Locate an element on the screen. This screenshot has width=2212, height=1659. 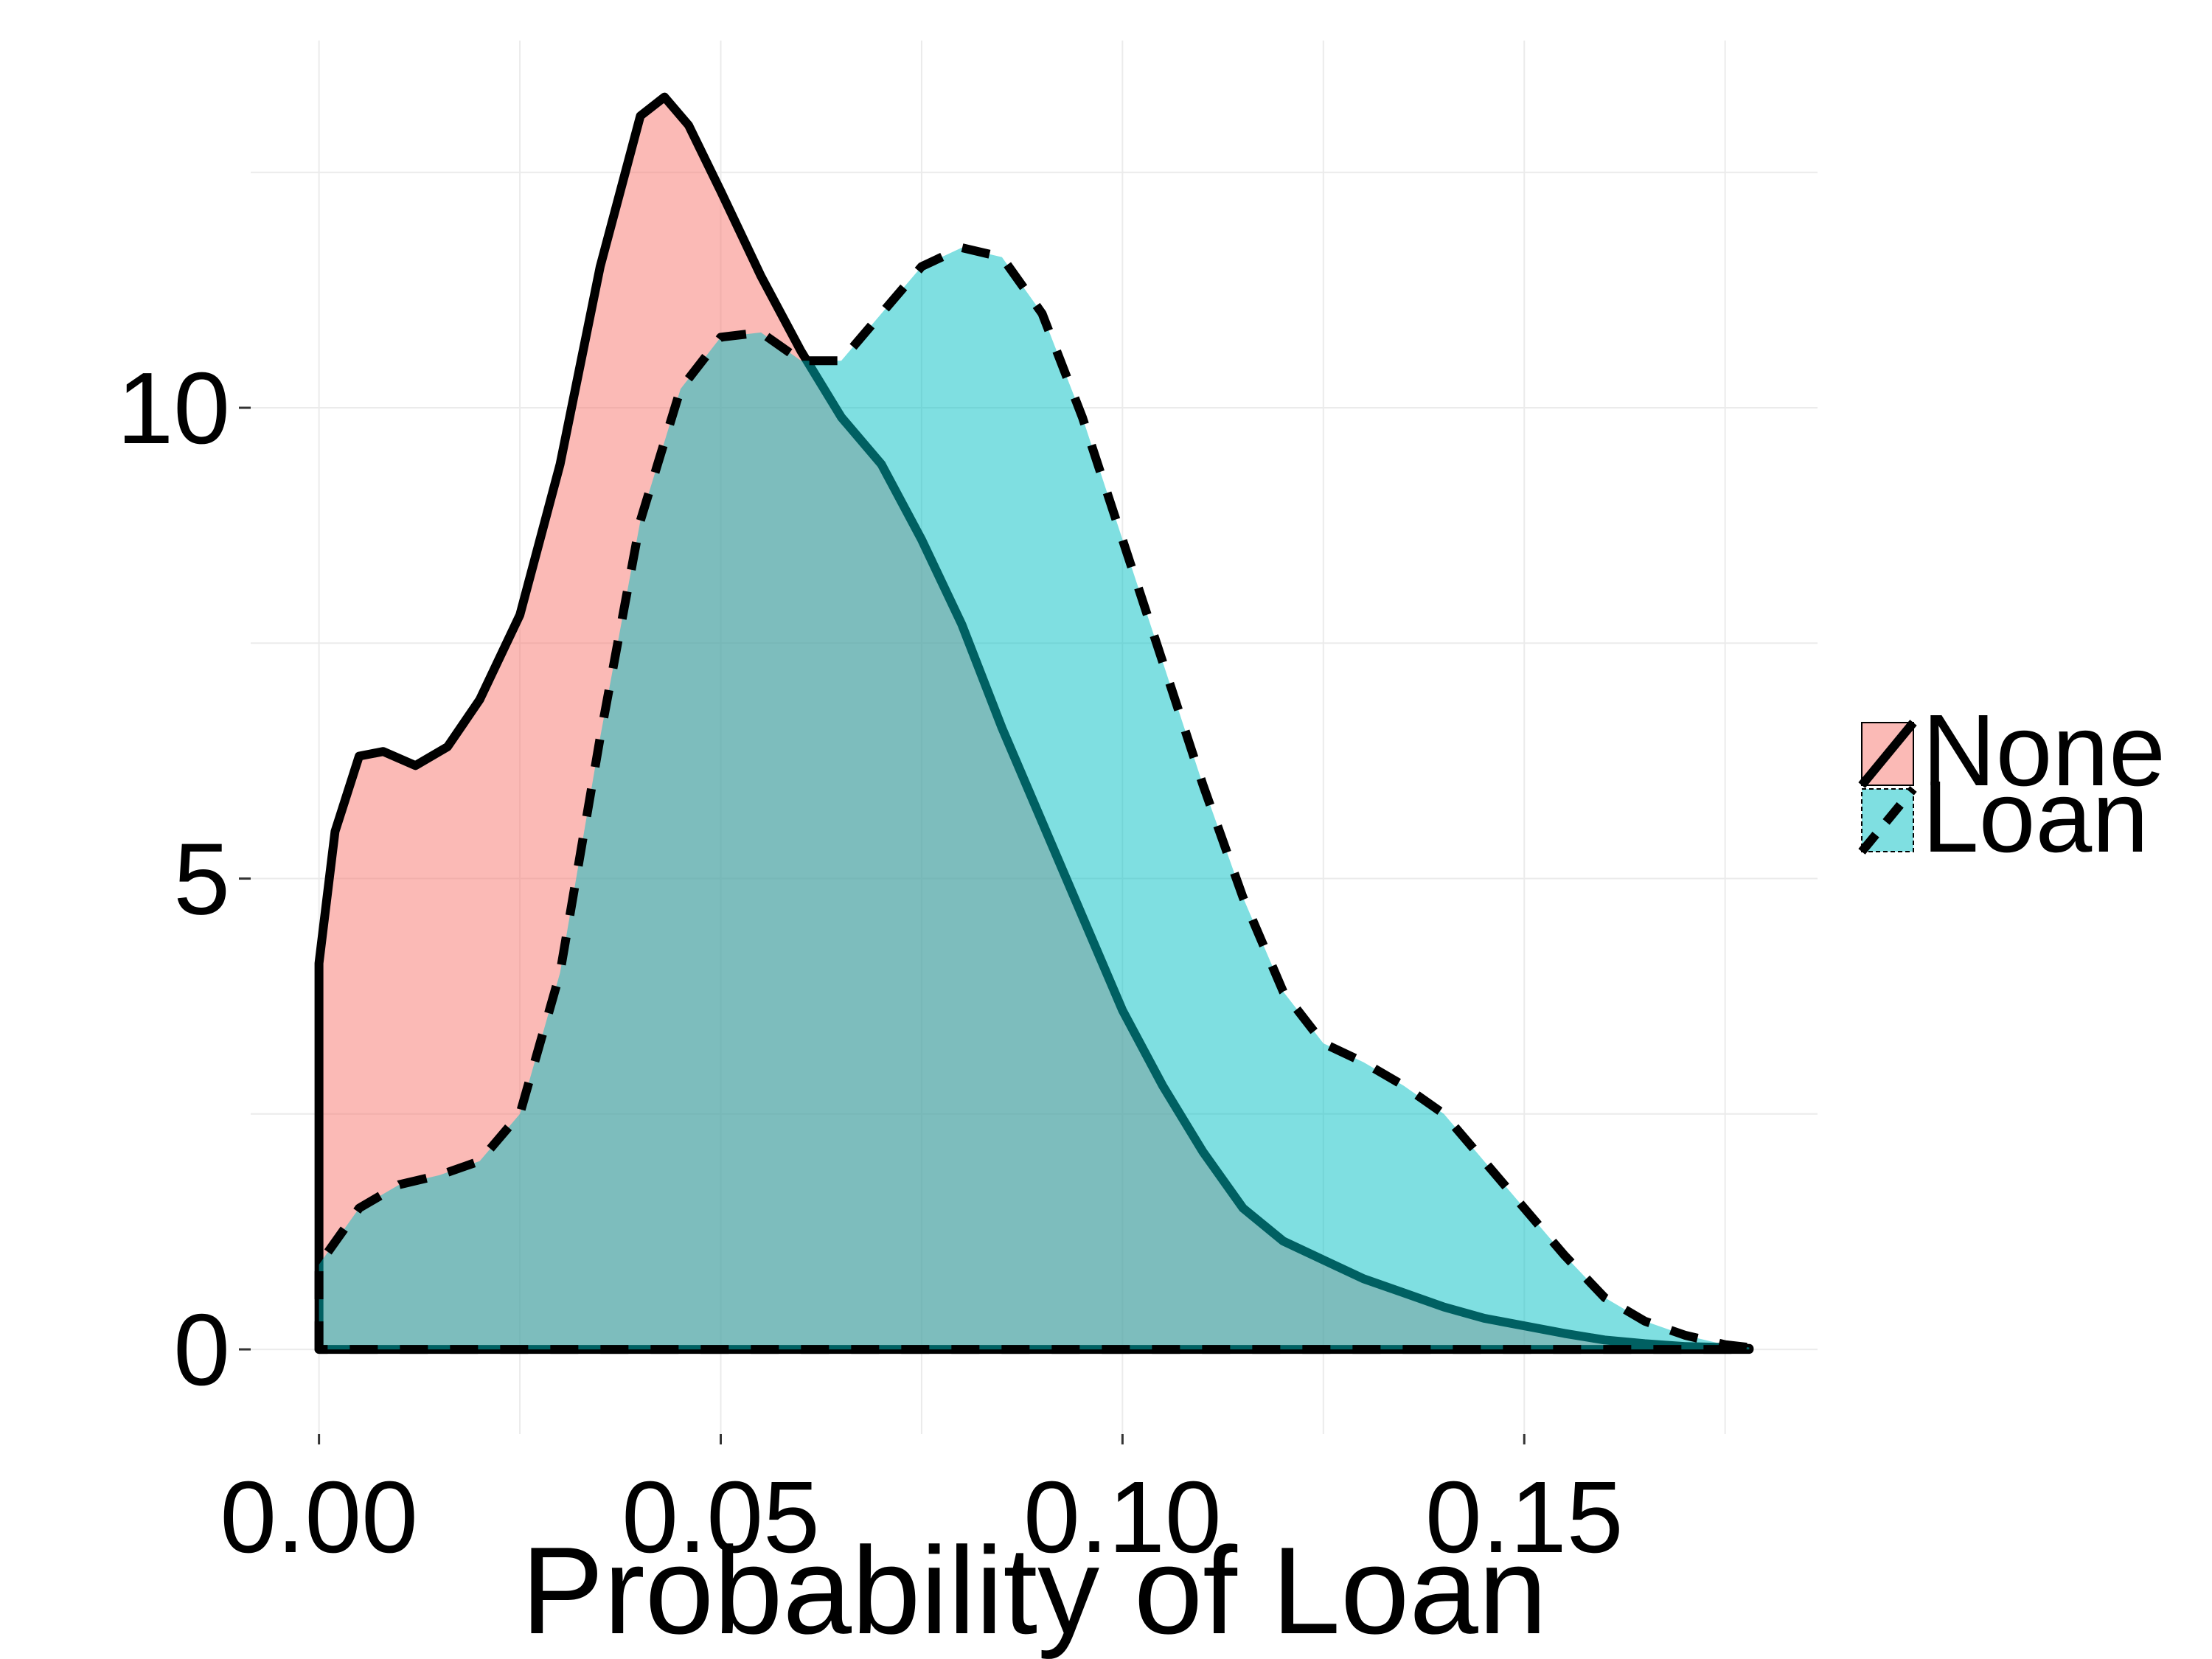
legend-line-loan is located at coordinates (1887, 820).